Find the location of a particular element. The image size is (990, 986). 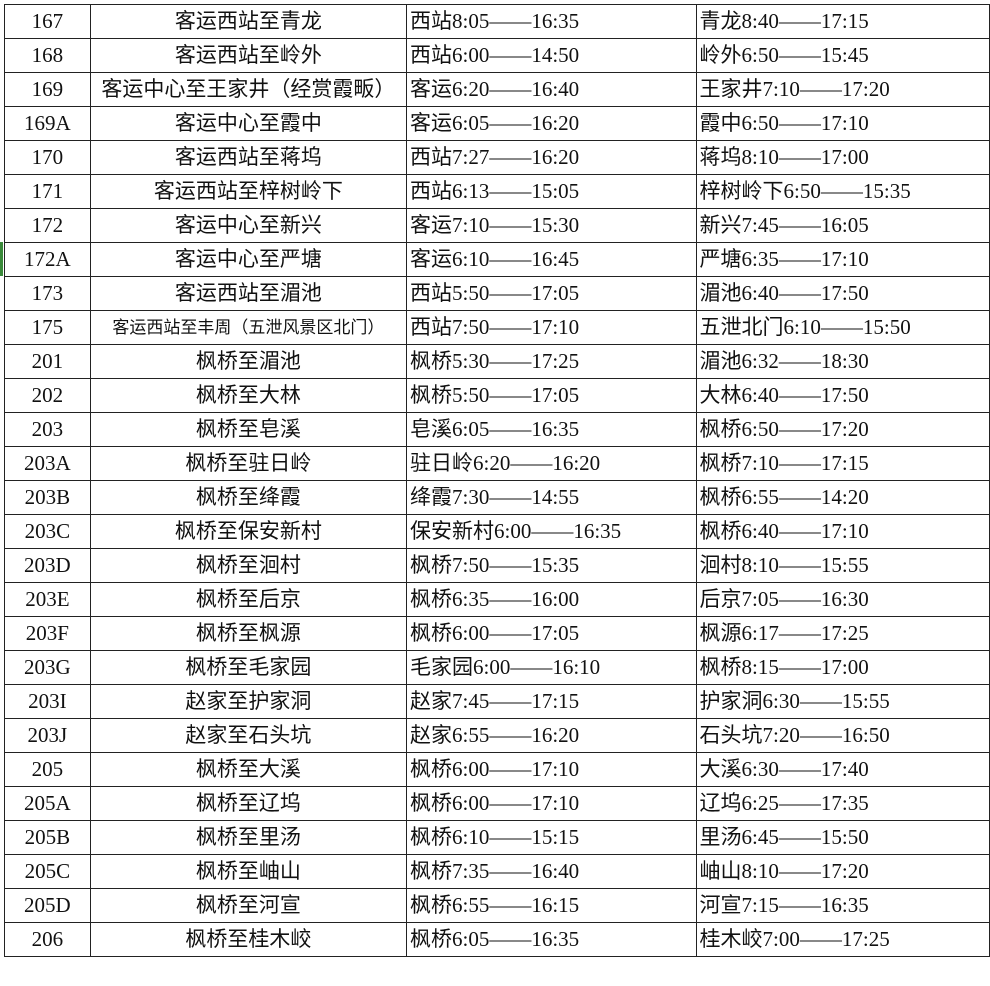

route-line-cell: 枫桥至大溪 is located at coordinates (248, 769).